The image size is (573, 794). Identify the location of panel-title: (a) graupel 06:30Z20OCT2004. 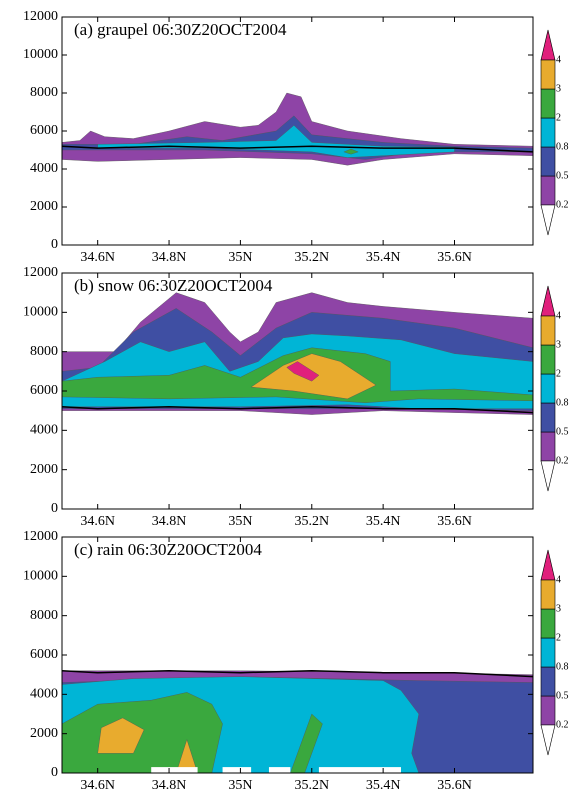
(180, 29).